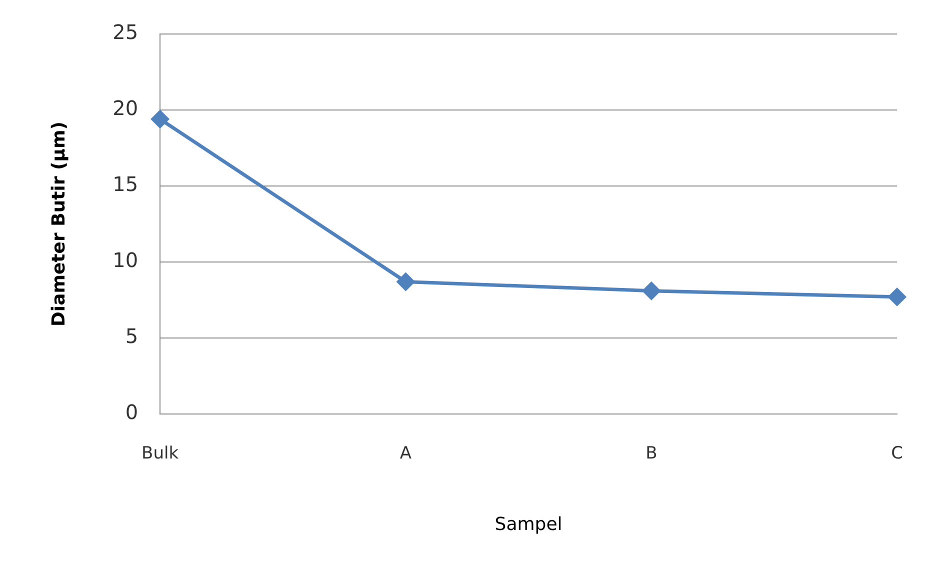 This screenshot has width=933, height=565. I want to click on x-axis-title: Sampel, so click(528, 524).